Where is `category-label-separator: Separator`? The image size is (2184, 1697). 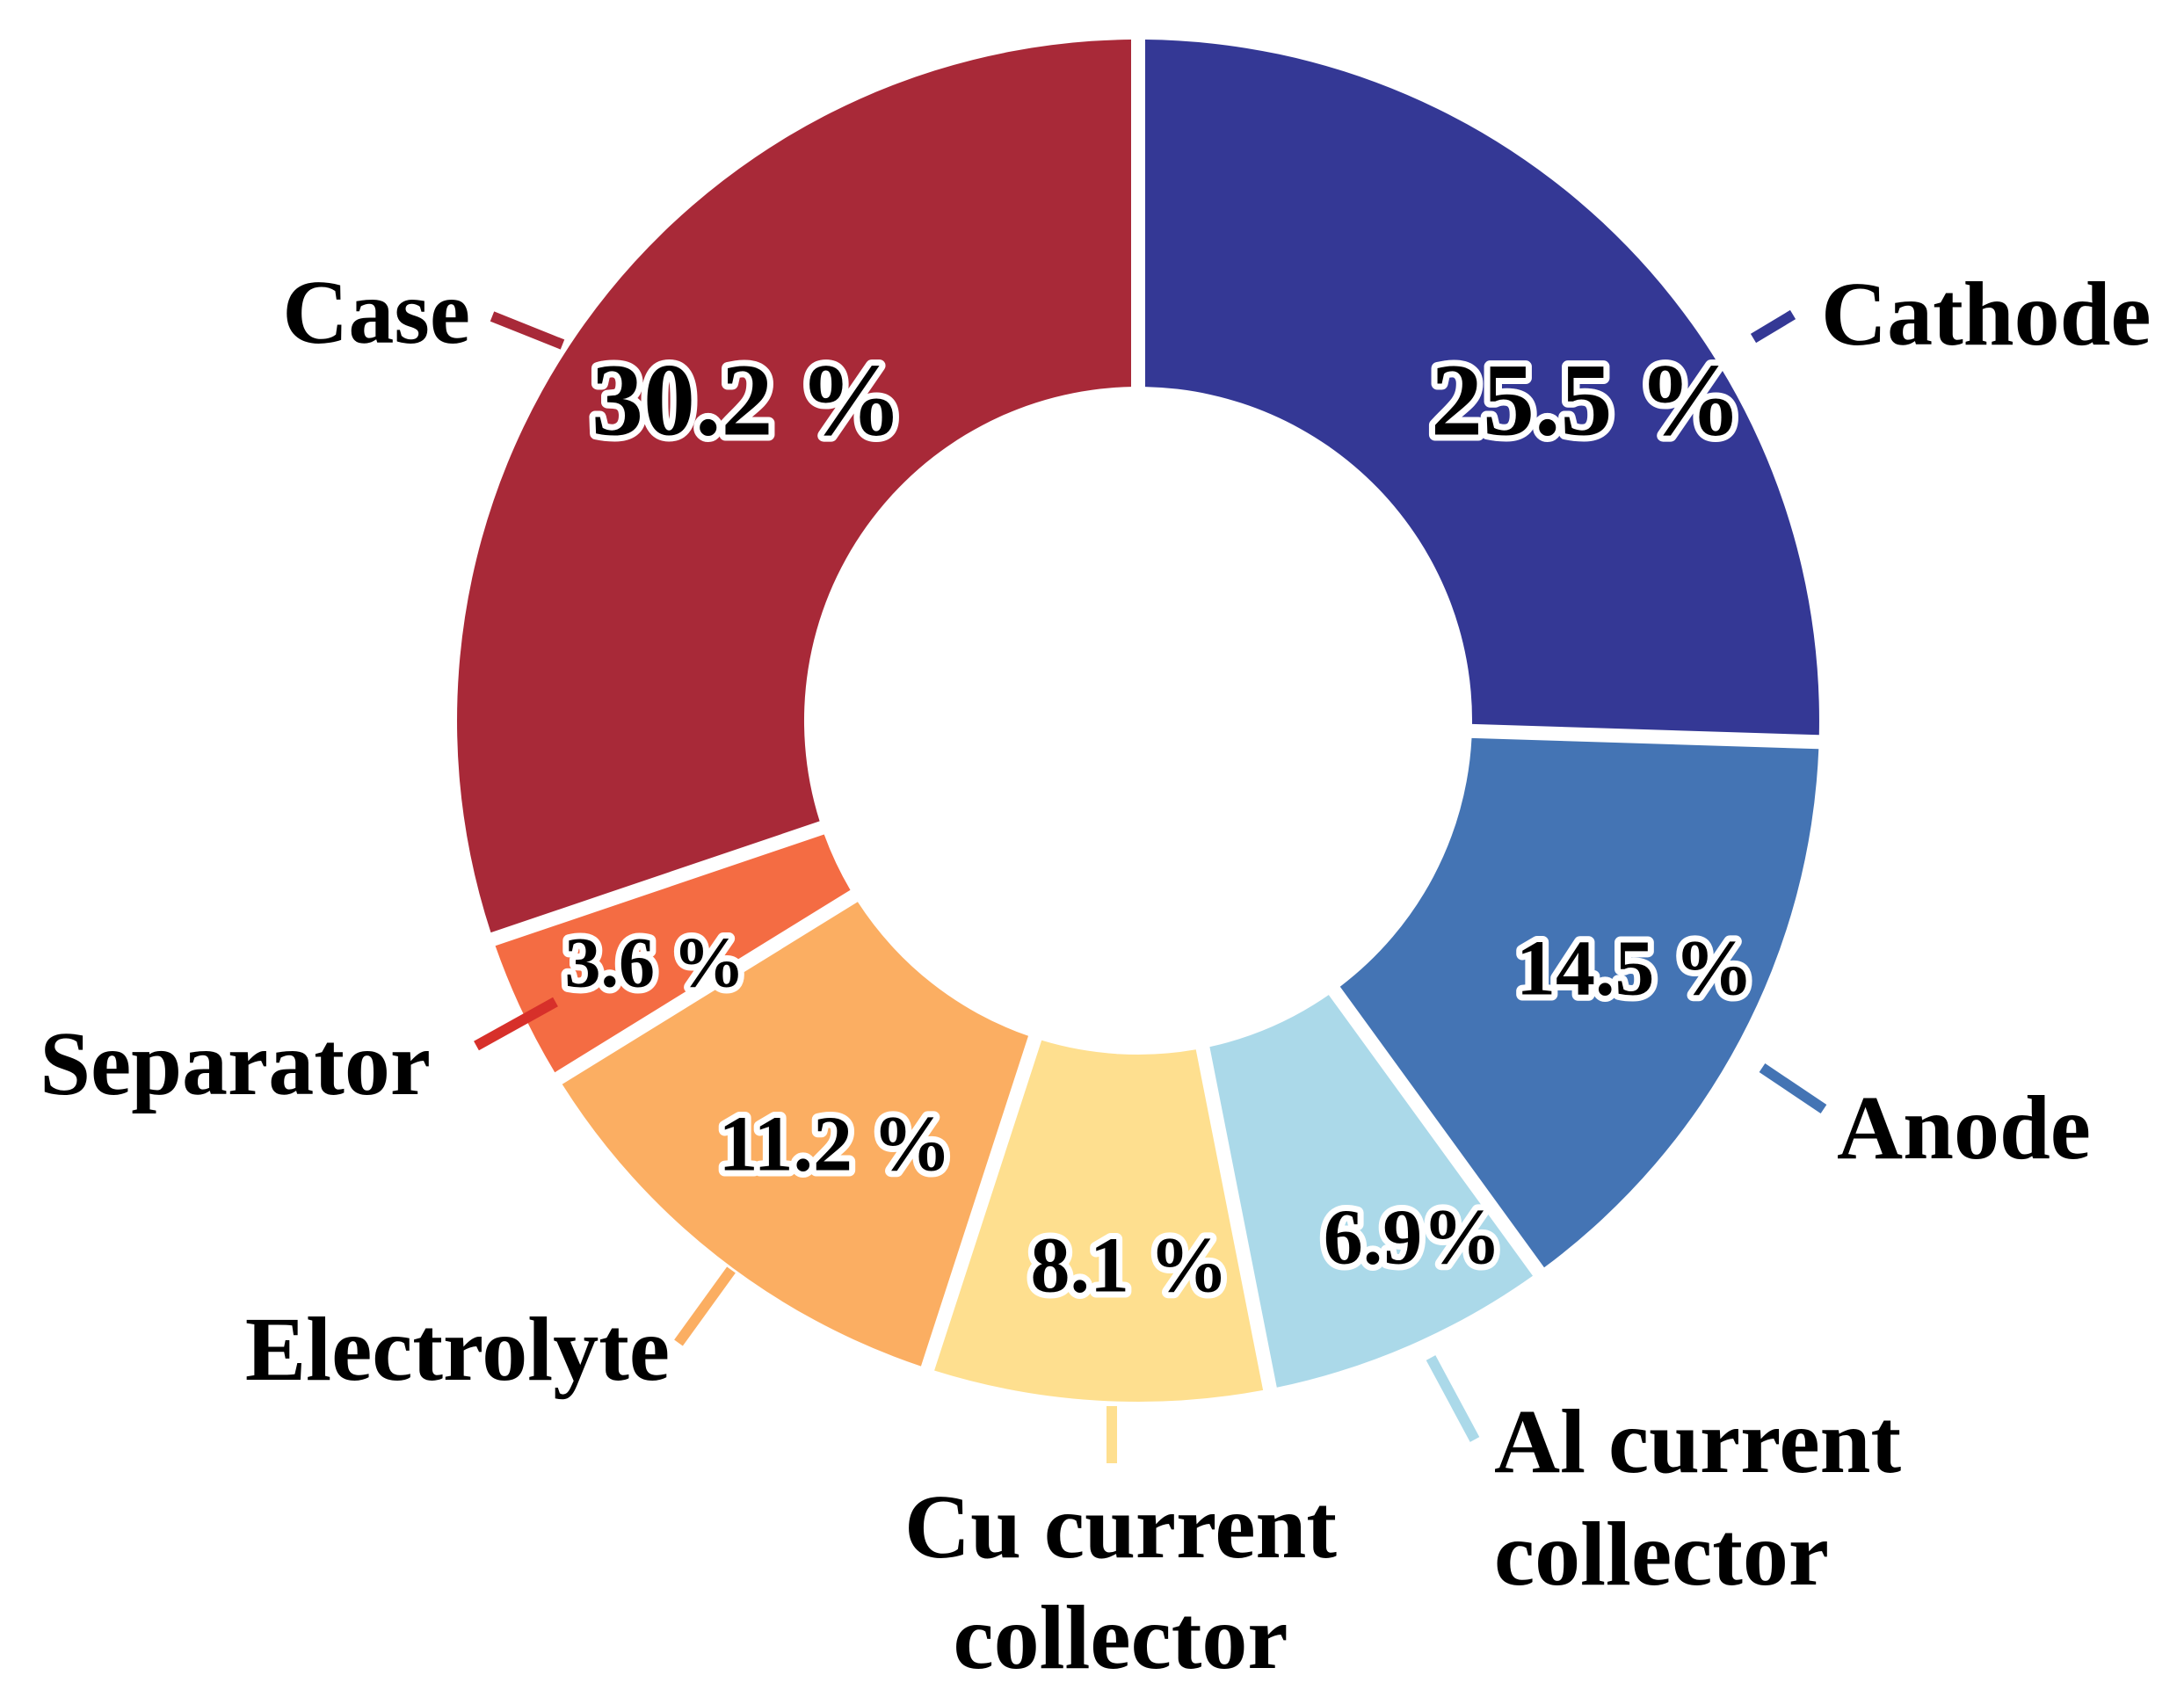 category-label-separator: Separator is located at coordinates (236, 1063).